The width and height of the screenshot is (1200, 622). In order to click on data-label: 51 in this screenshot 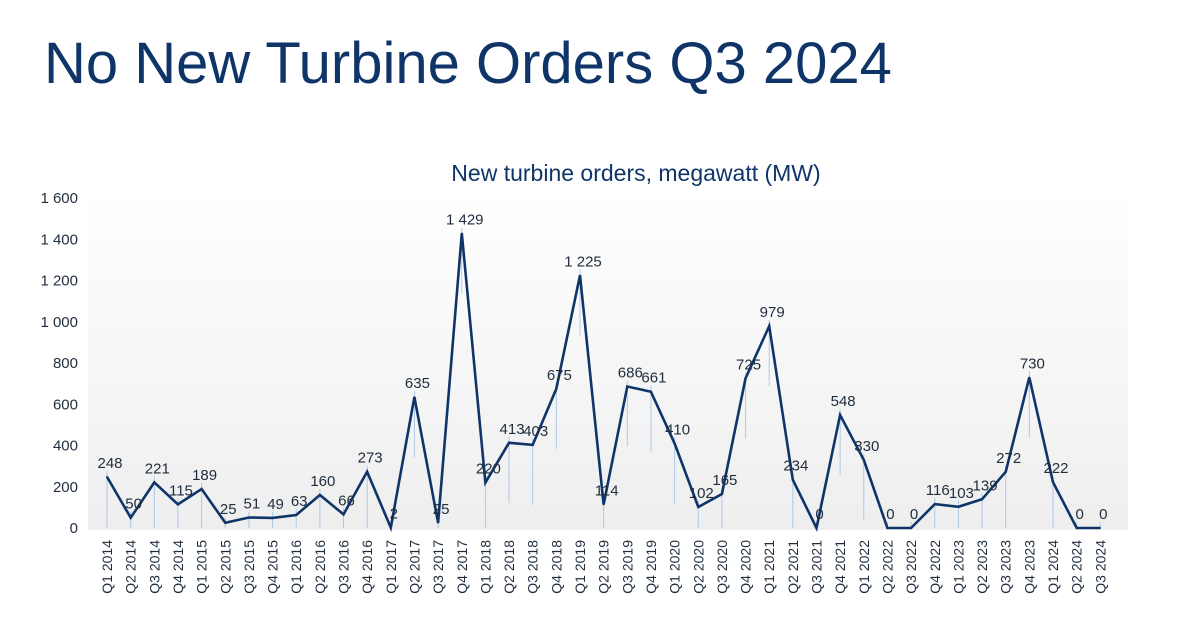, I will do `click(252, 503)`.